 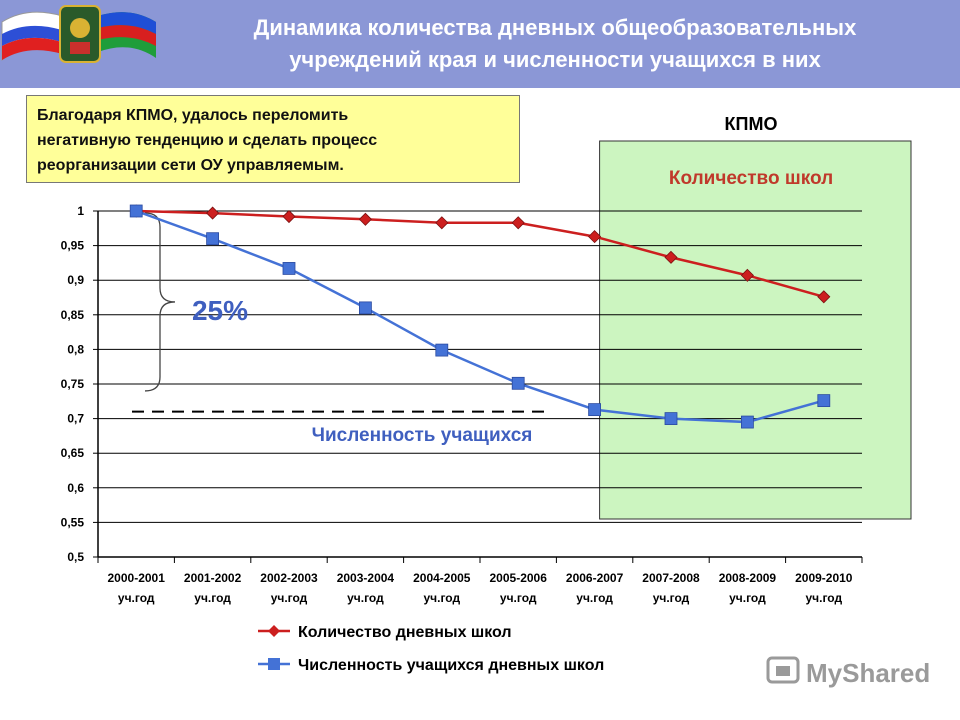 What do you see at coordinates (366, 578) in the screenshot?
I see `x-tick-label: 2003-2004` at bounding box center [366, 578].